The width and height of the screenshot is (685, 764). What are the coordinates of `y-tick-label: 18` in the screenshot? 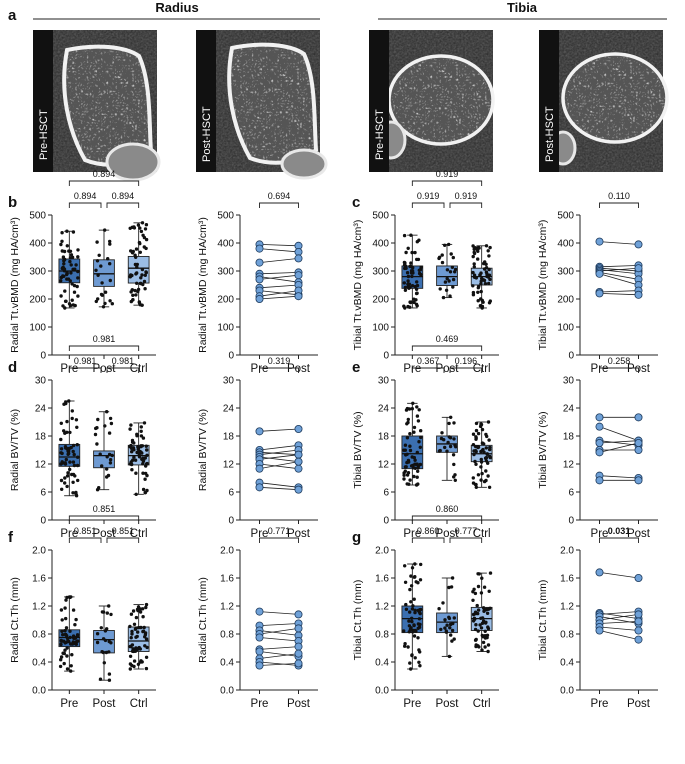 It's located at (384, 437).